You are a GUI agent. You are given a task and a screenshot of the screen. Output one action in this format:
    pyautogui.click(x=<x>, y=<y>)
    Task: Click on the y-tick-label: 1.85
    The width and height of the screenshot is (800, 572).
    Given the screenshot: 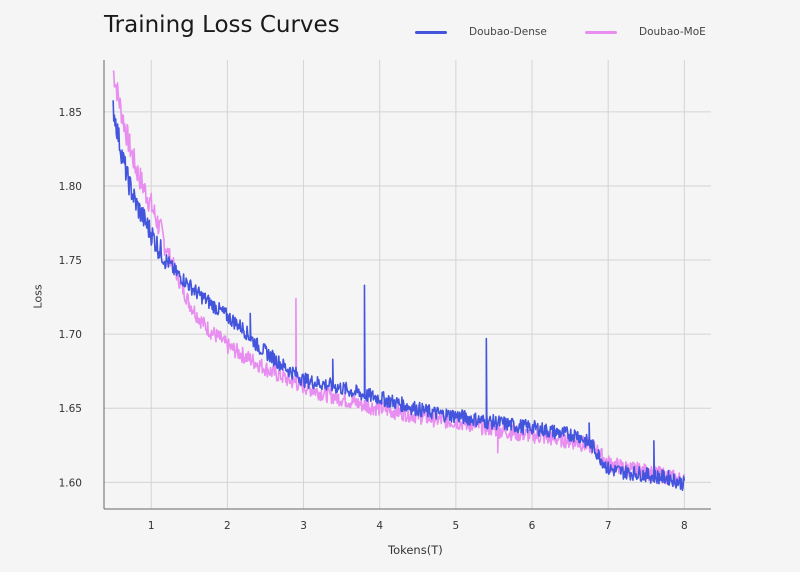 What is the action you would take?
    pyautogui.click(x=70, y=113)
    